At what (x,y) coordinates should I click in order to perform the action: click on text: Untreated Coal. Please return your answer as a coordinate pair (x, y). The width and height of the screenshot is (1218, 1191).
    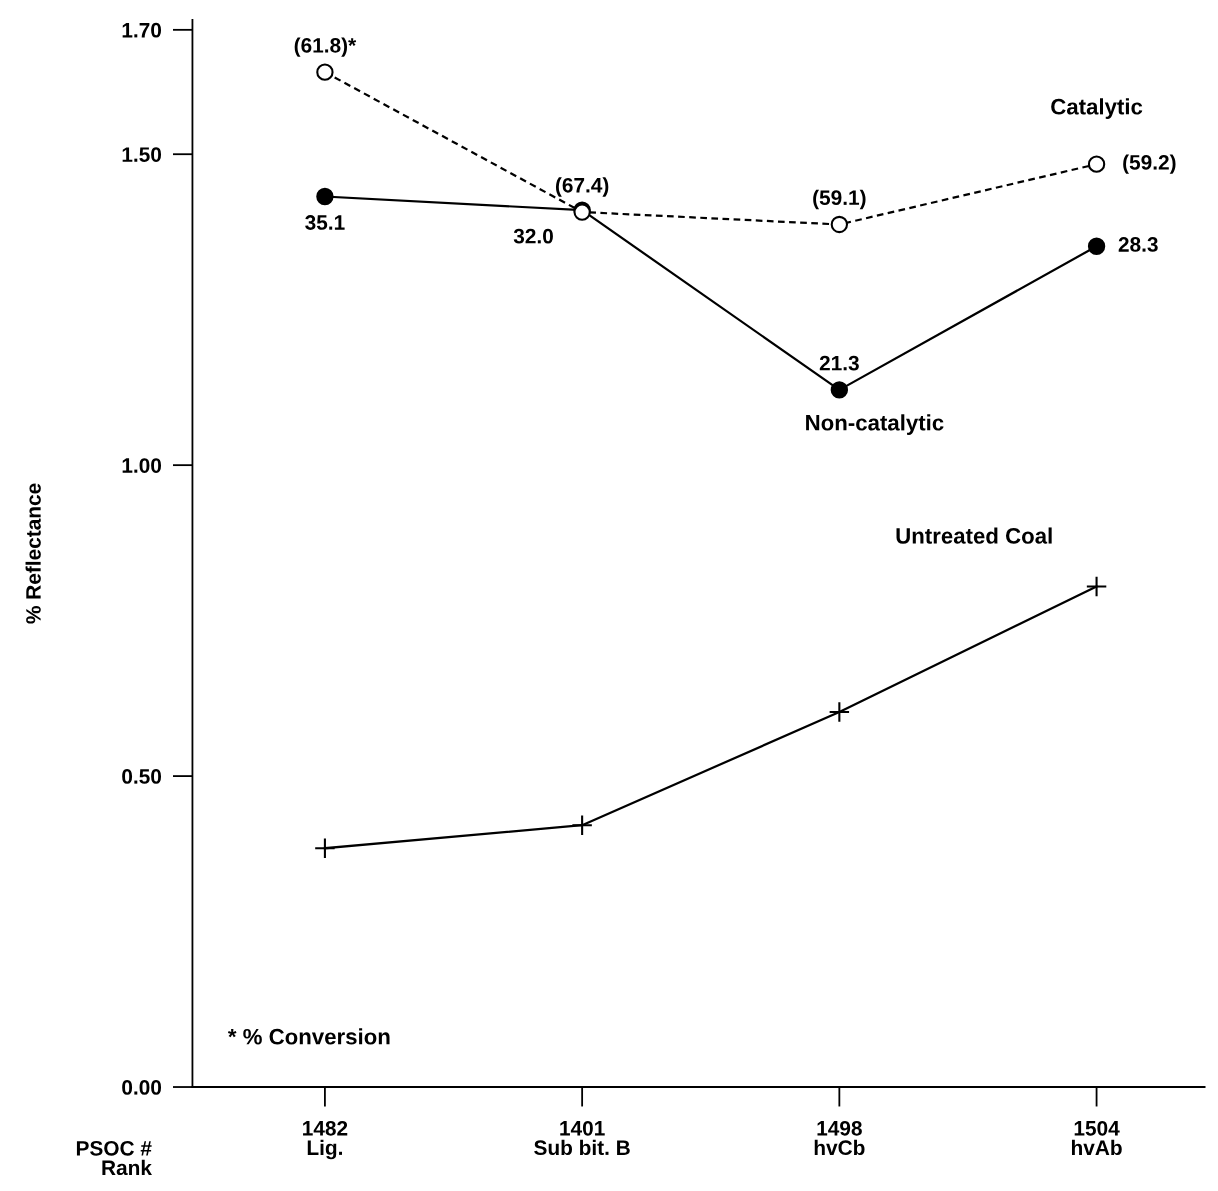
    Looking at the image, I should click on (974, 535).